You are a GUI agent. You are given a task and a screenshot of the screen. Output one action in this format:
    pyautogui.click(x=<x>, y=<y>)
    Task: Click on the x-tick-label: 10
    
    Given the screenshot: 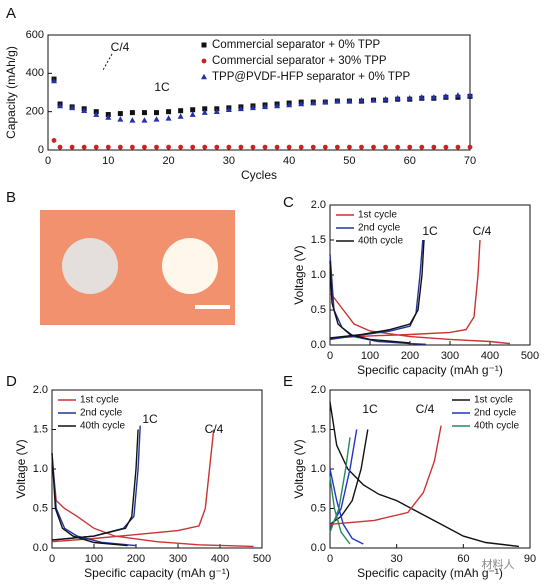 What is the action you would take?
    pyautogui.click(x=108, y=161)
    